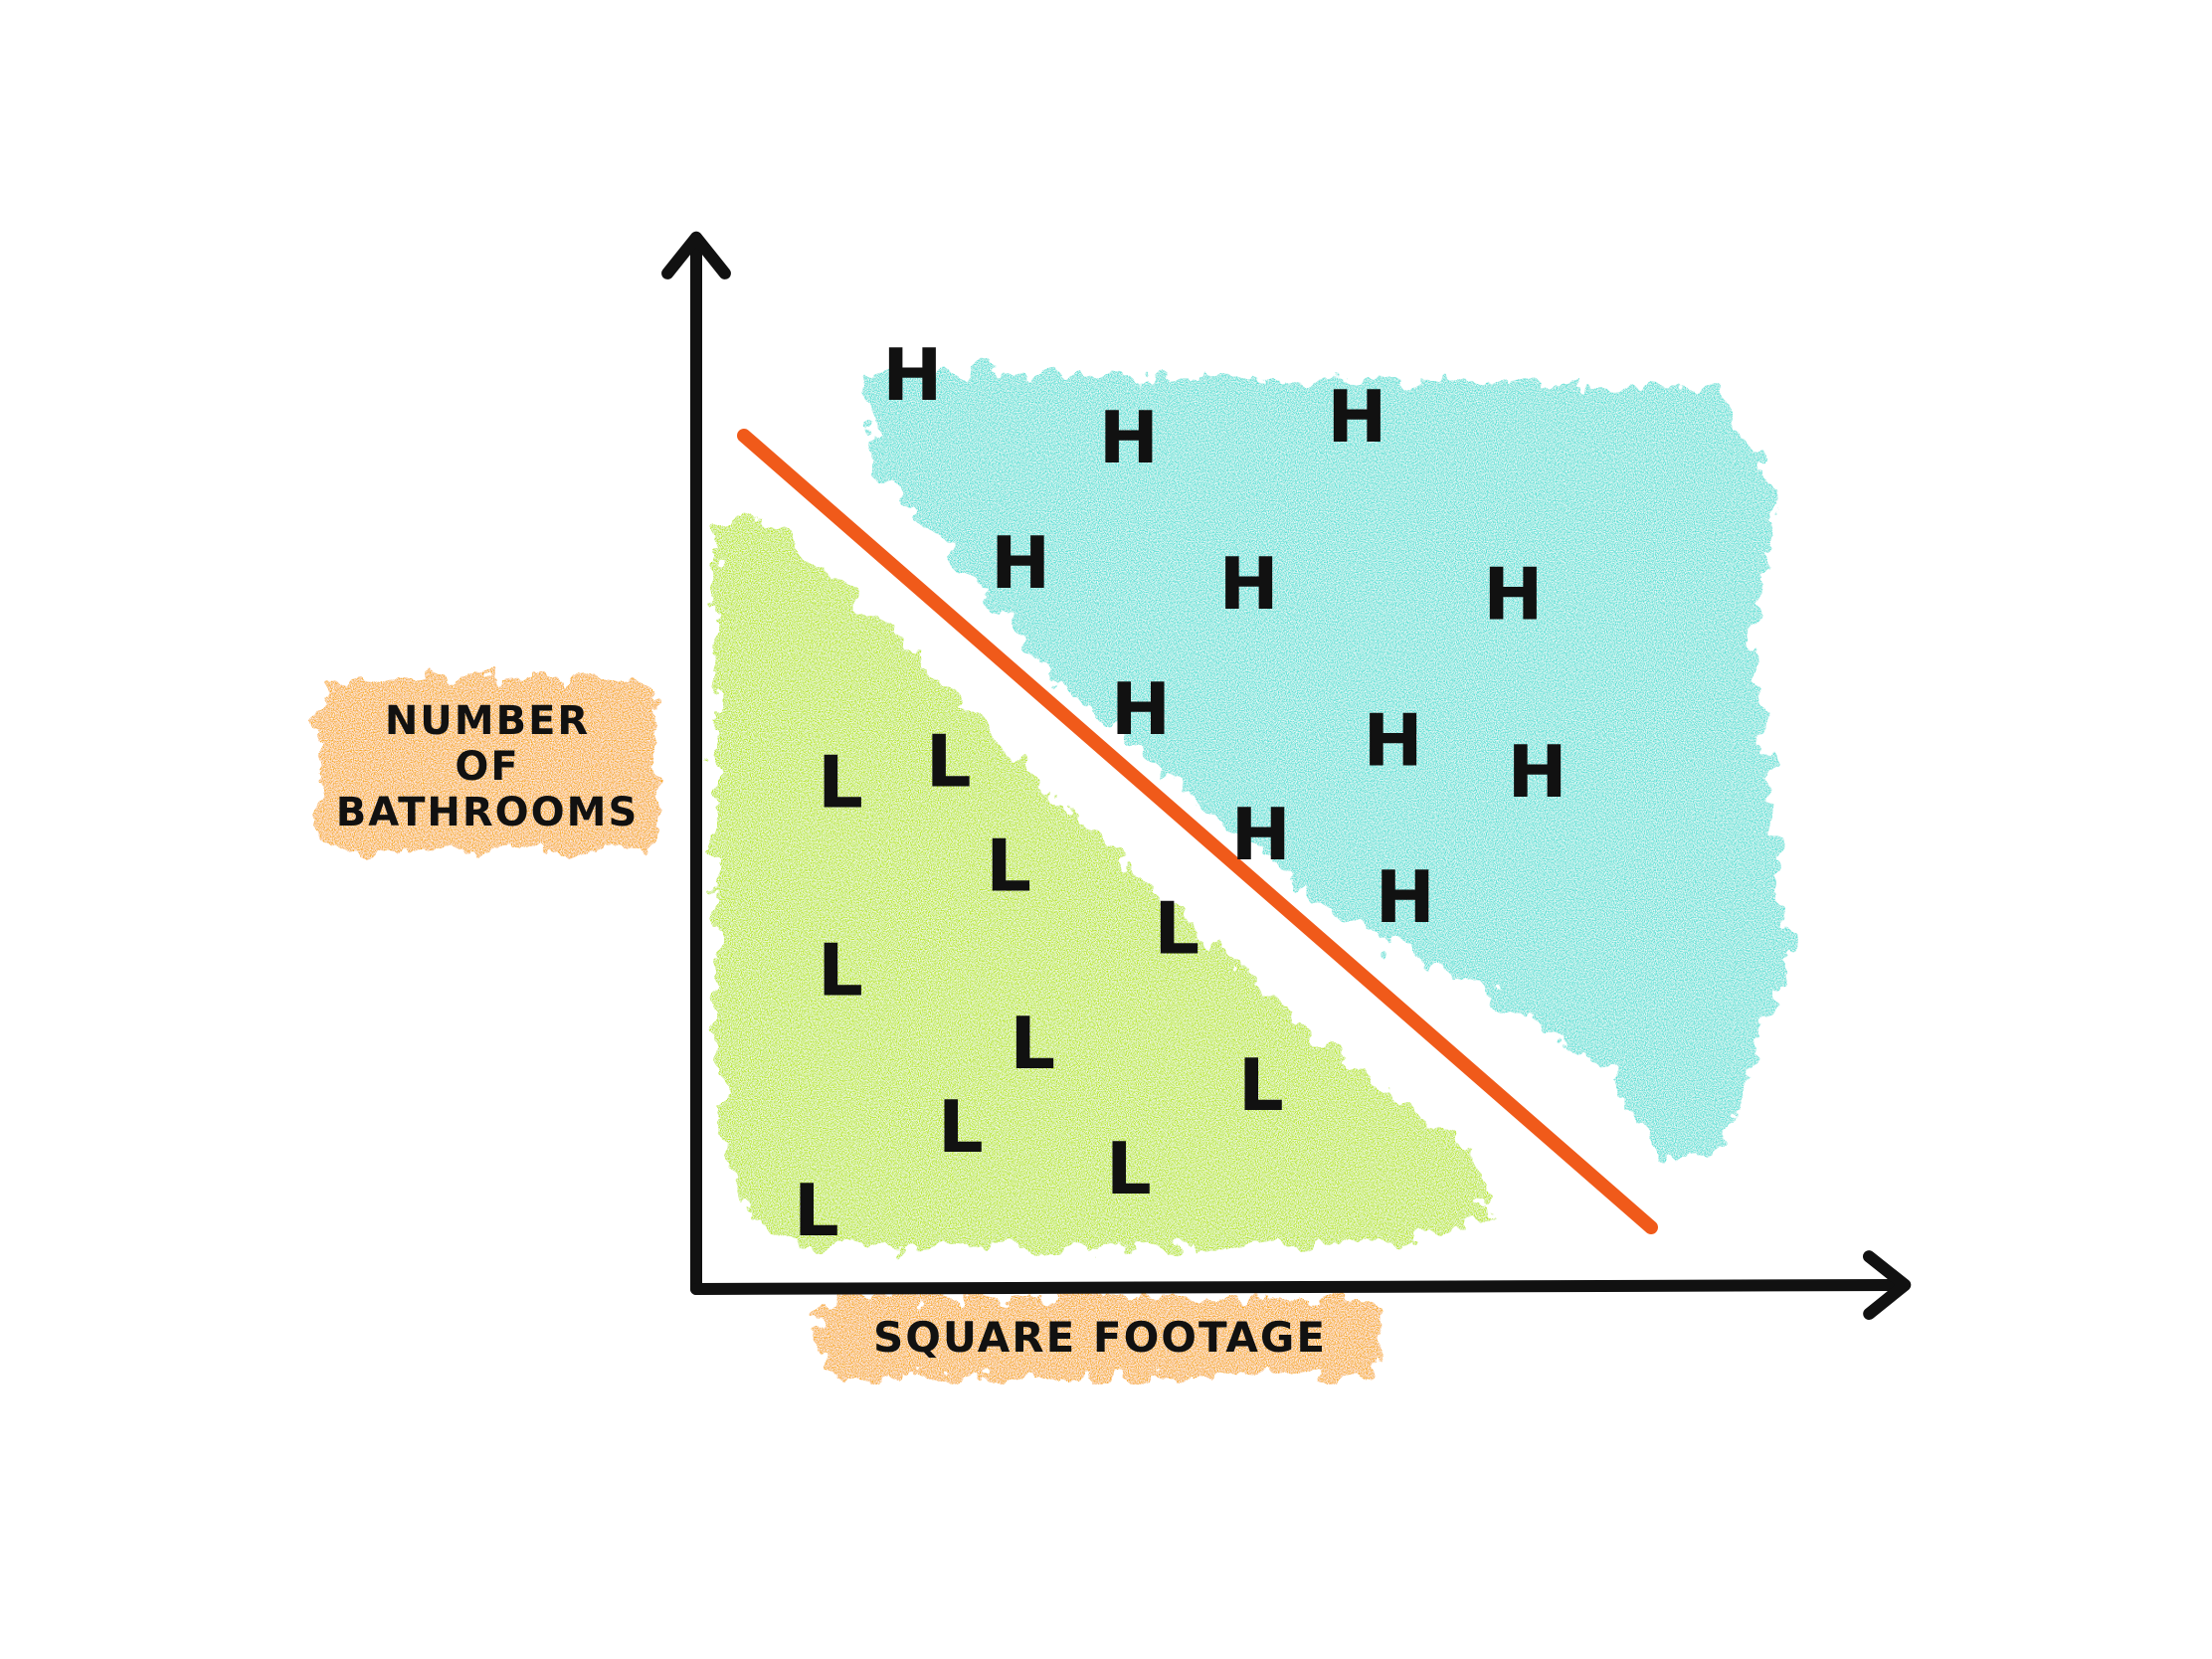  What do you see at coordinates (487, 812) in the screenshot?
I see `y-axis-label-line-3: BATHROOMS` at bounding box center [487, 812].